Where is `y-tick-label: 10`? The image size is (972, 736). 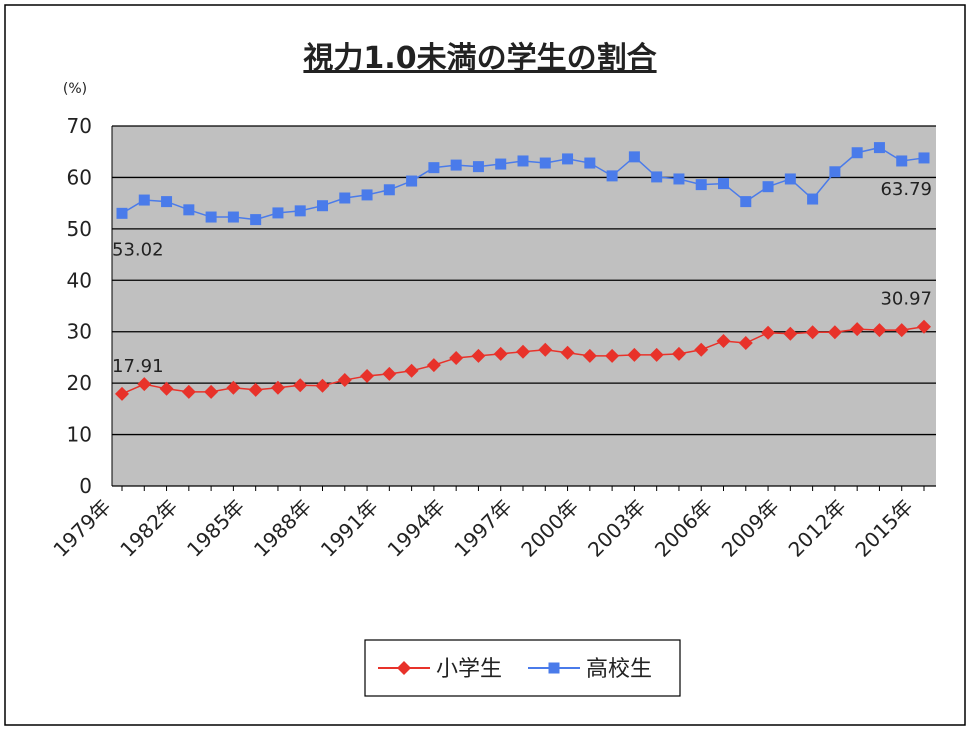 y-tick-label: 10 is located at coordinates (79, 435).